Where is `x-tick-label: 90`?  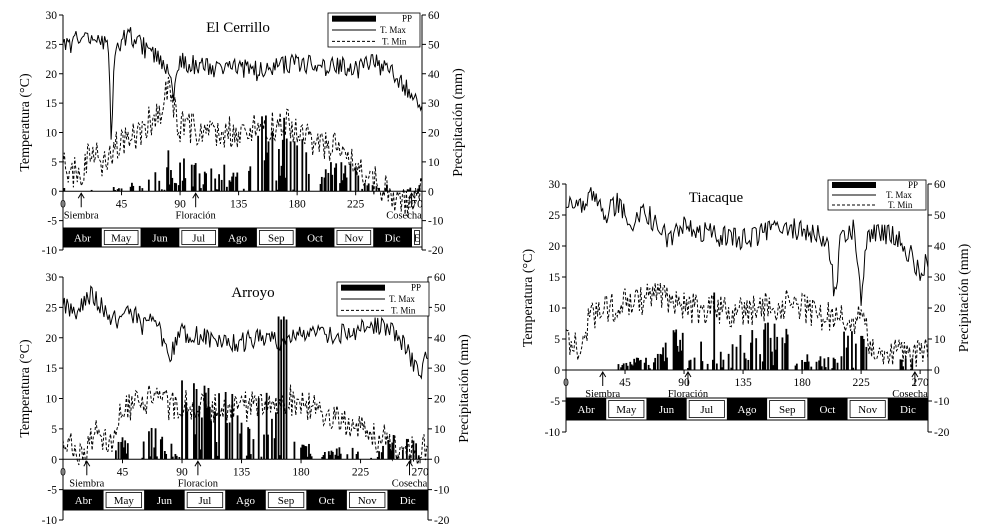
x-tick-label: 90 is located at coordinates (182, 472).